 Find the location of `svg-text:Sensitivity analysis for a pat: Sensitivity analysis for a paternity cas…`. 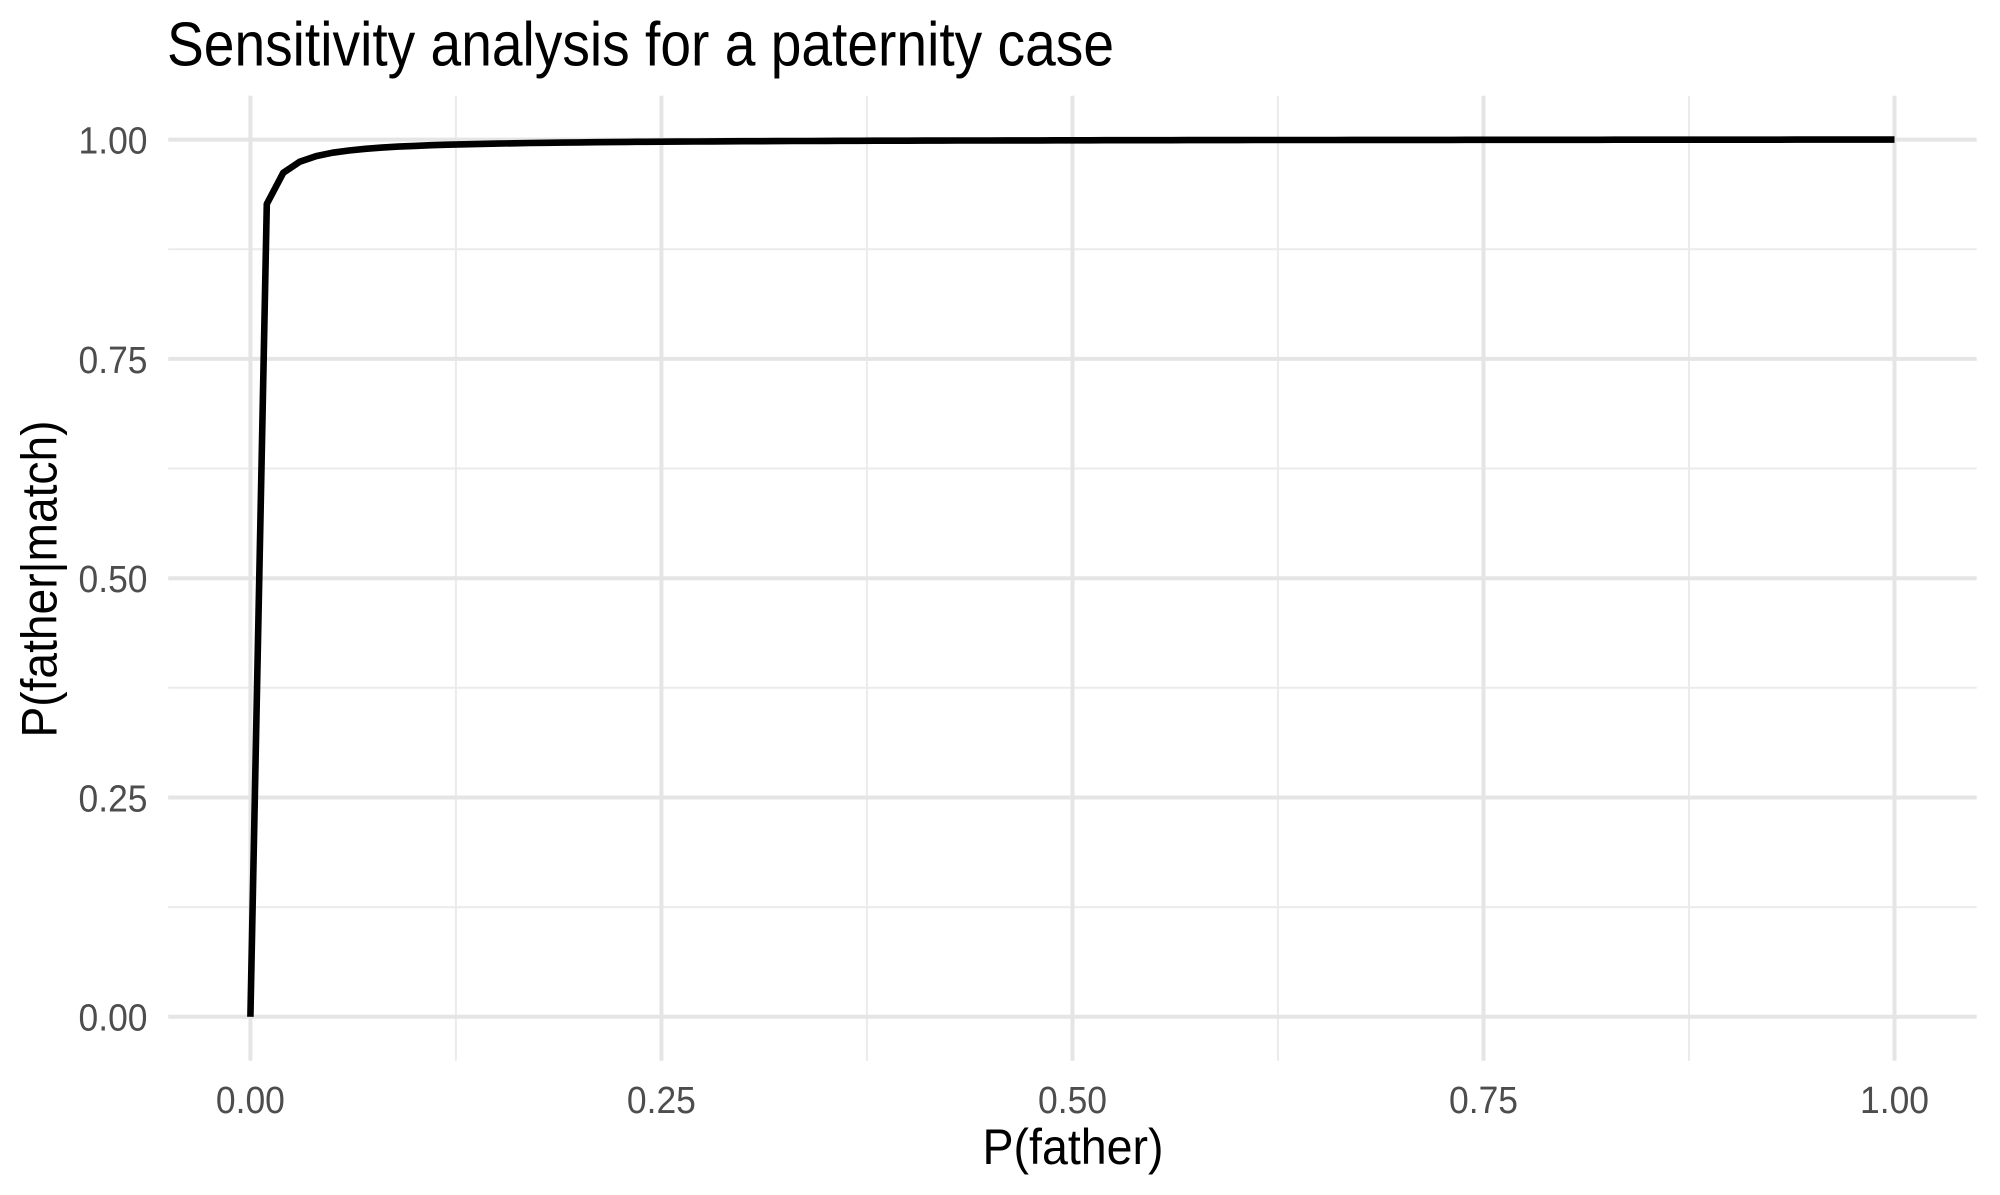

svg-text:Sensitivity analysis for a pat: Sensitivity analysis for a paternity cas… is located at coordinates (640, 45).